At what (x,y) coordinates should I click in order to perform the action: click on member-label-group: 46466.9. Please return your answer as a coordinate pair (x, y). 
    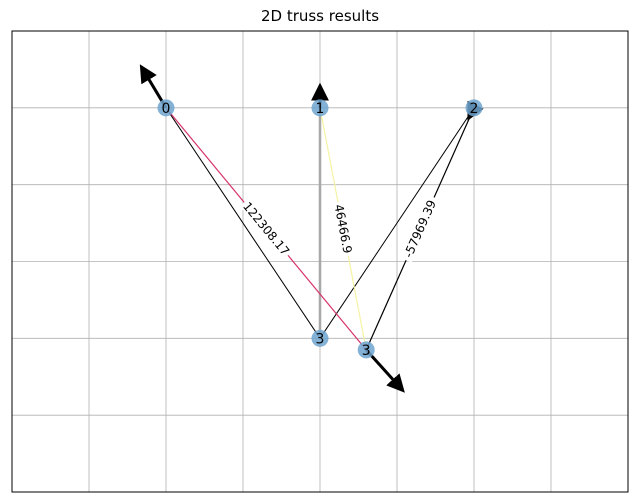
    Looking at the image, I should click on (345, 228).